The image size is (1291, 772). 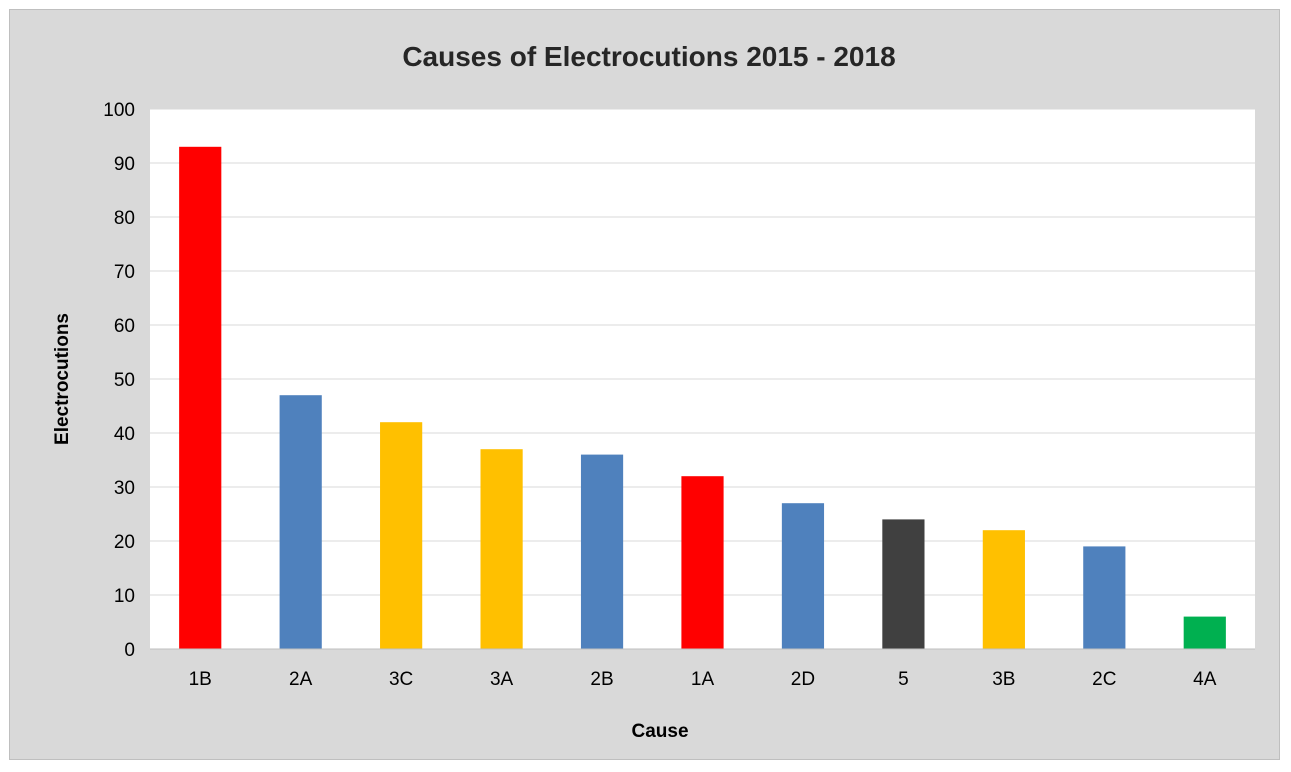 I want to click on x-tick-label: 1A, so click(x=703, y=679).